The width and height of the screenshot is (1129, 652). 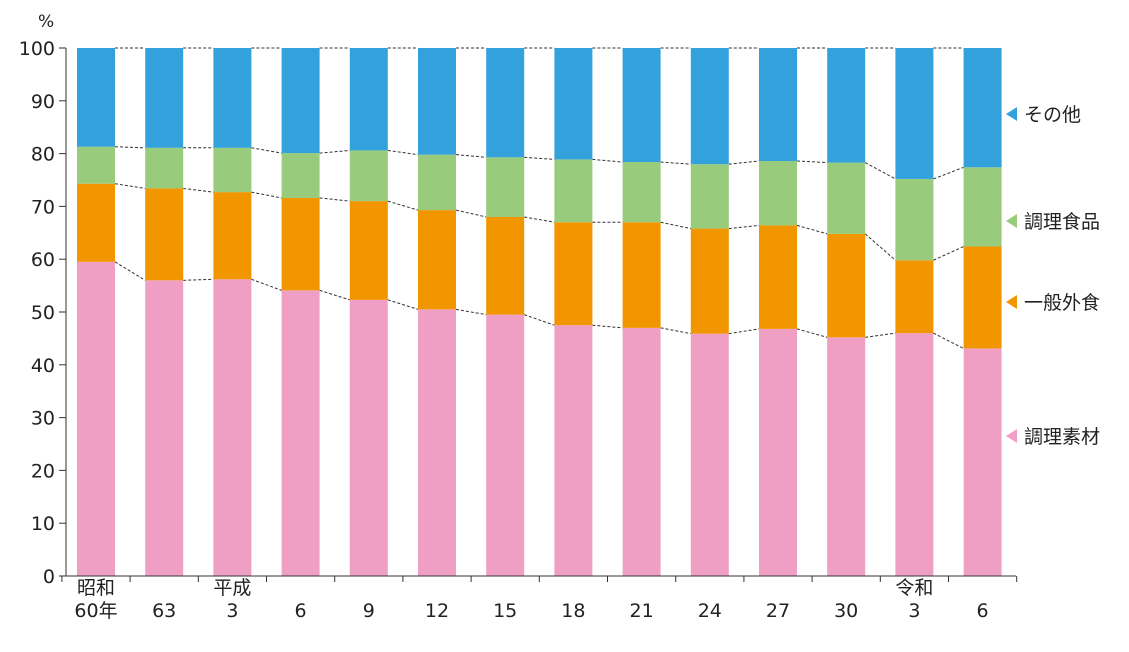 What do you see at coordinates (95, 611) in the screenshot?
I see `x-category-label: 60年` at bounding box center [95, 611].